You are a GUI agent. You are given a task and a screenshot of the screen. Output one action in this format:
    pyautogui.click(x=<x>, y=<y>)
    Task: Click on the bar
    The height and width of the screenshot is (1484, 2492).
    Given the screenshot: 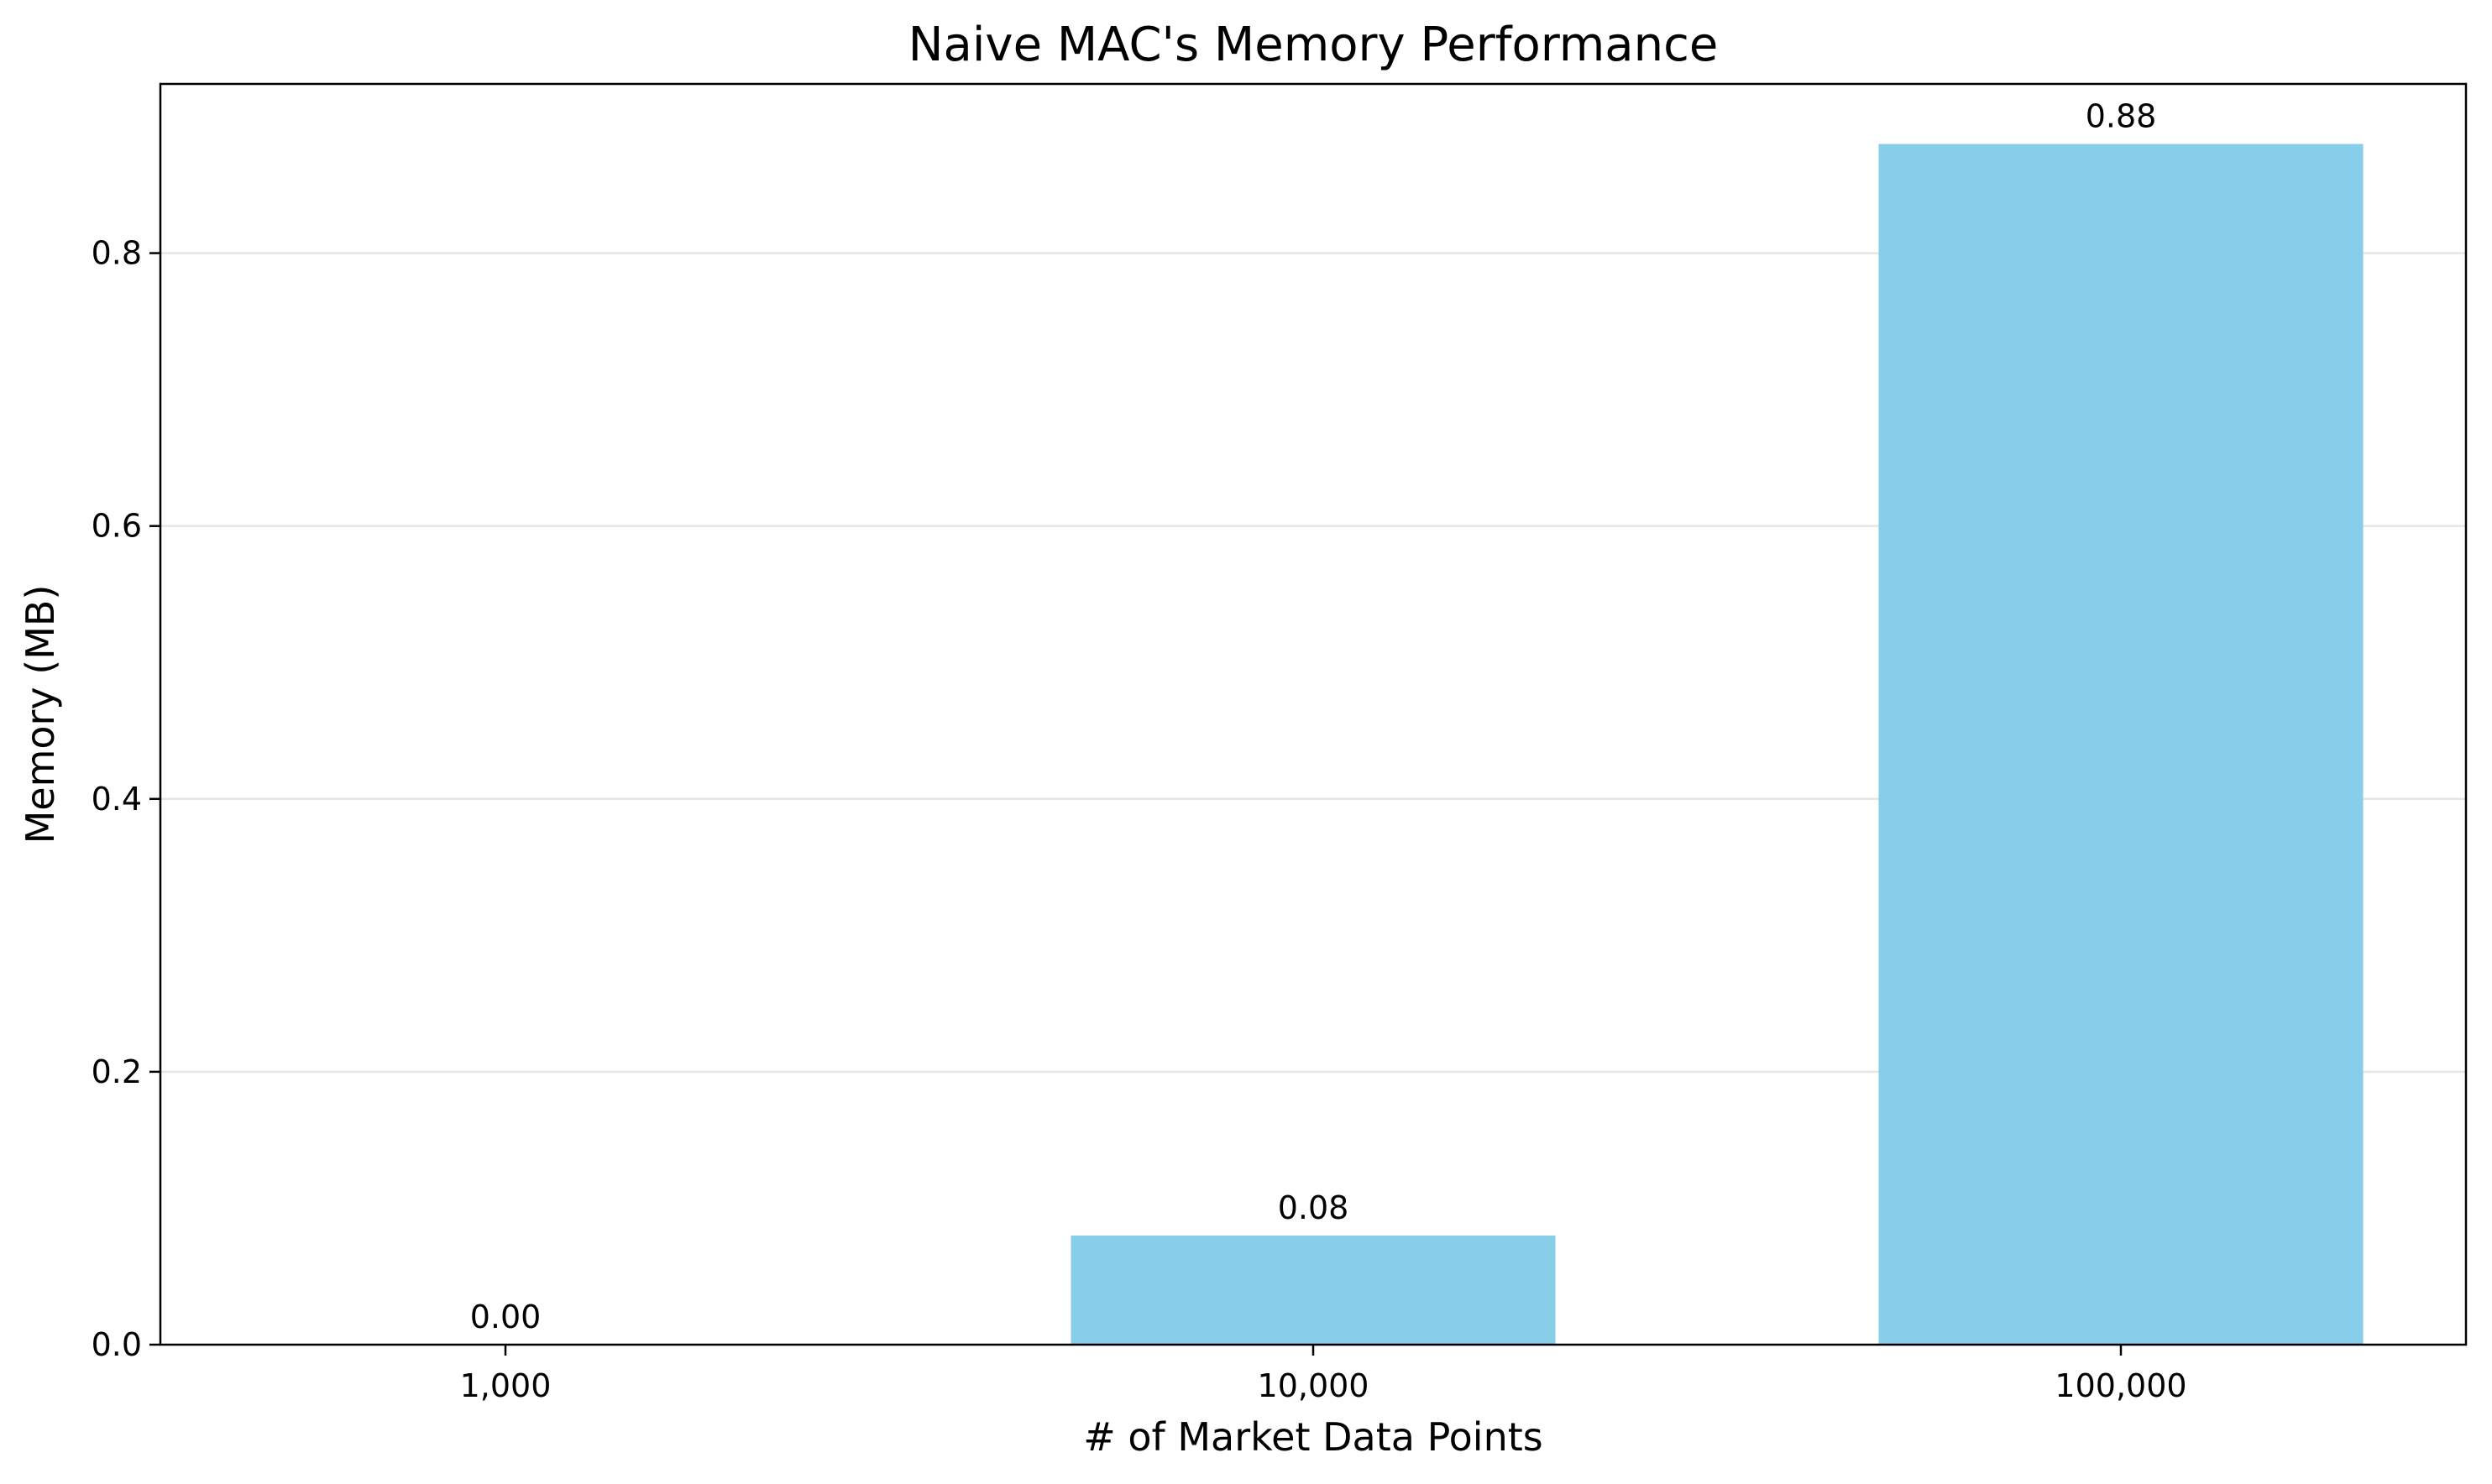 What is the action you would take?
    pyautogui.click(x=1313, y=1290)
    